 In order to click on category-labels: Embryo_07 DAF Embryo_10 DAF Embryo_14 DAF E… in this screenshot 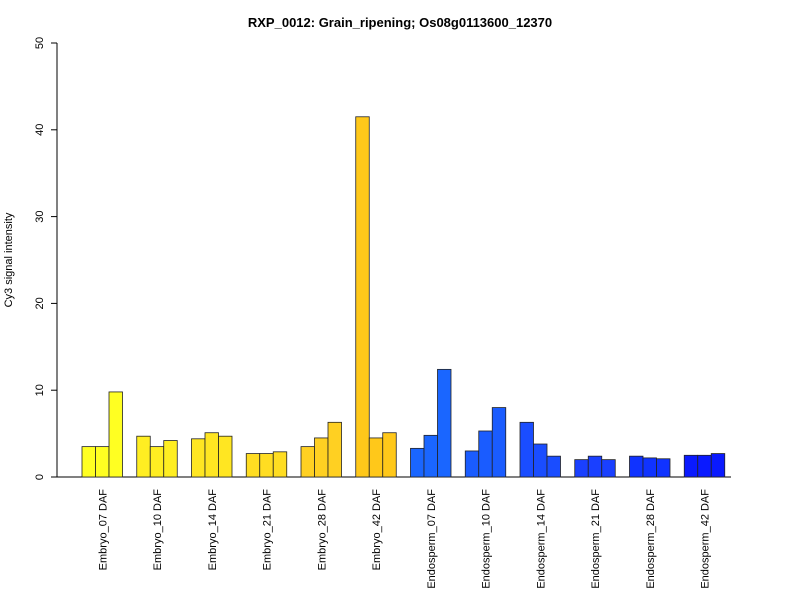, I will do `click(404, 539)`.